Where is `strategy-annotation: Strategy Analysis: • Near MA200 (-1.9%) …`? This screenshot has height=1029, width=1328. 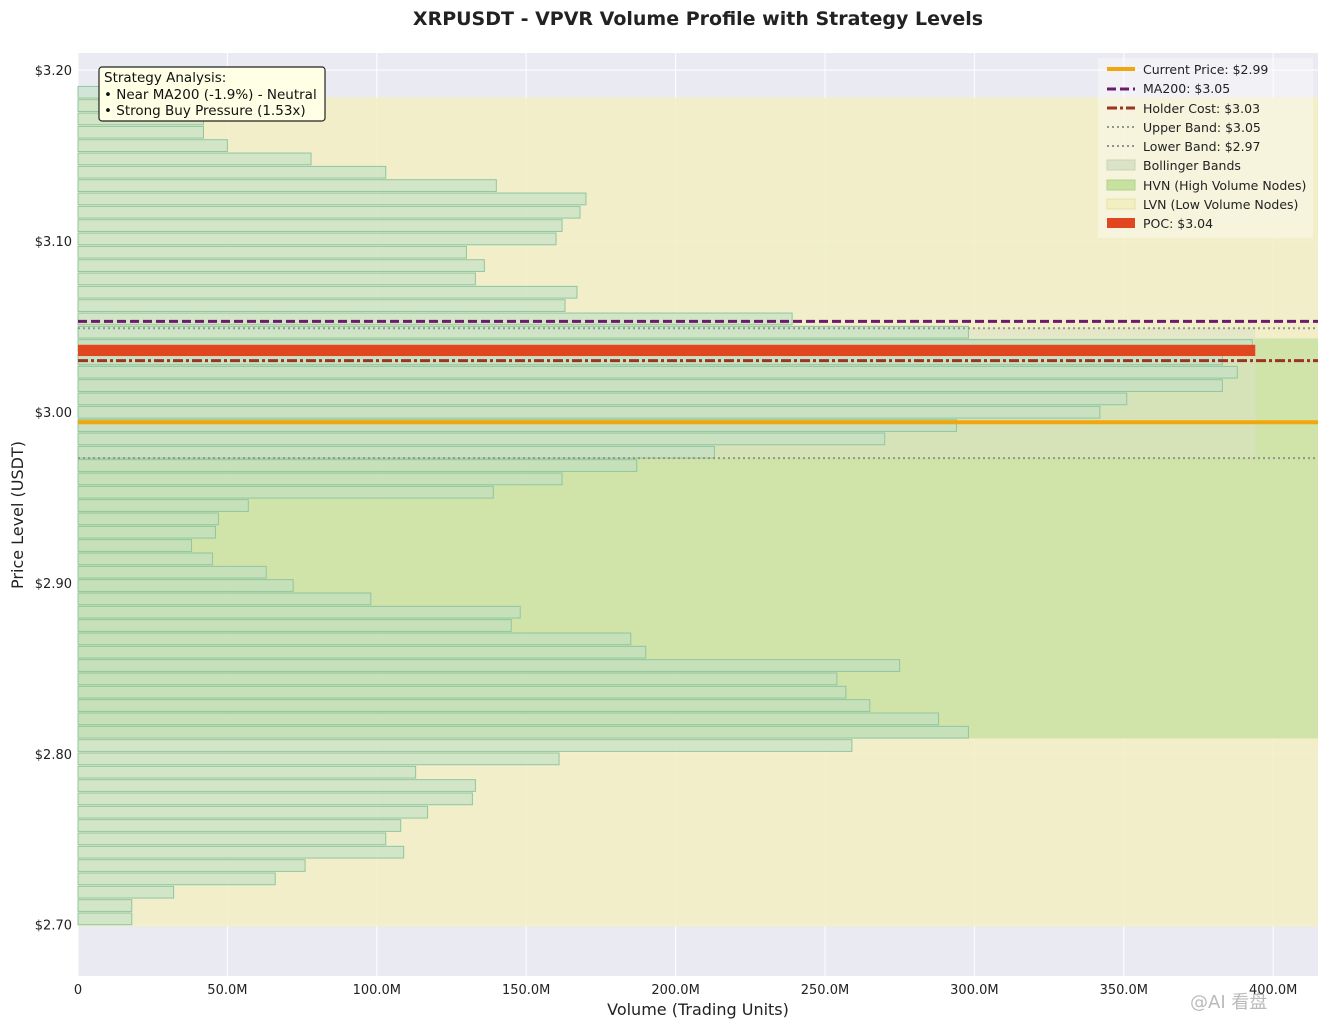
strategy-annotation: Strategy Analysis: • Near MA200 (-1.9%) … is located at coordinates (212, 94).